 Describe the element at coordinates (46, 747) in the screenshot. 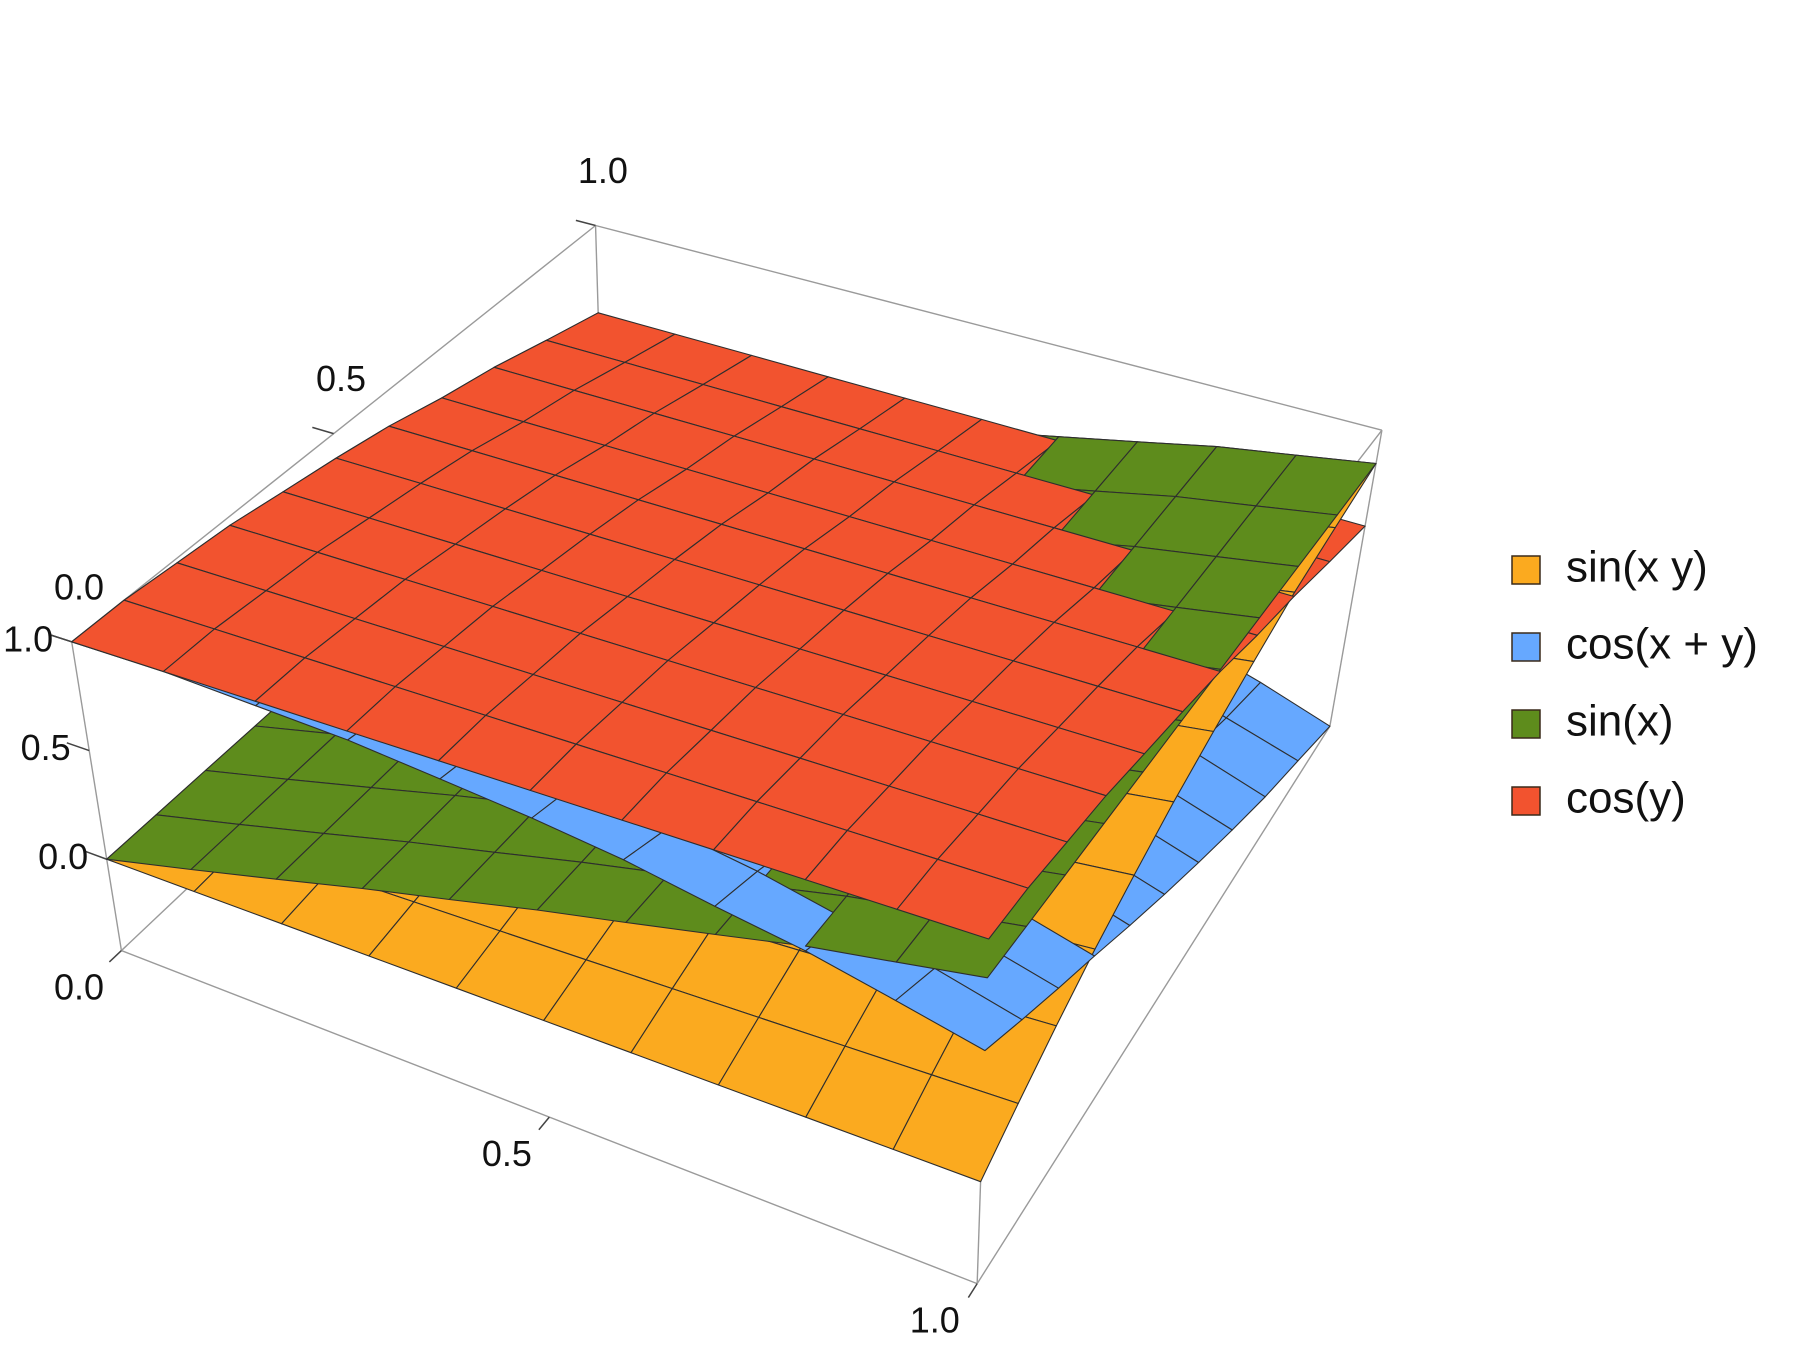

I see `z-tick-label: 0.5` at that location.